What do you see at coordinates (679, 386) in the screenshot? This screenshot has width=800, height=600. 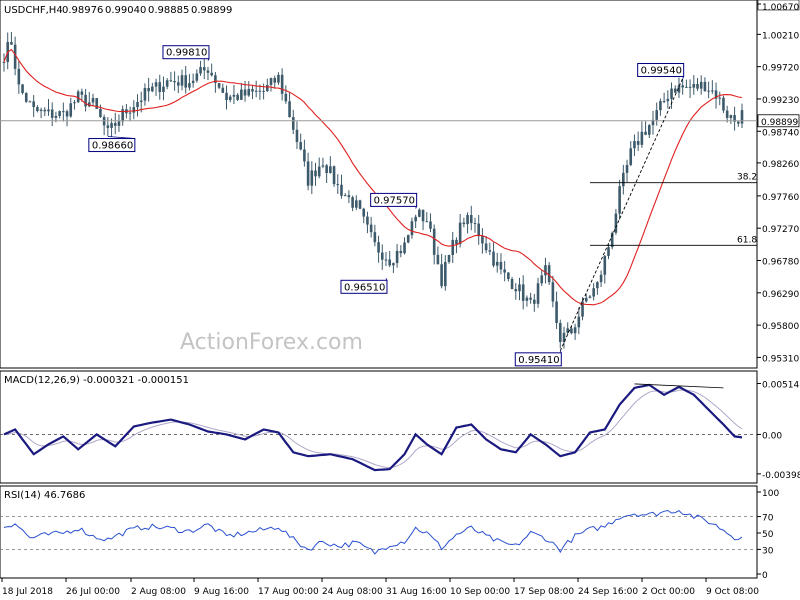 I see `macd-divergence-line` at bounding box center [679, 386].